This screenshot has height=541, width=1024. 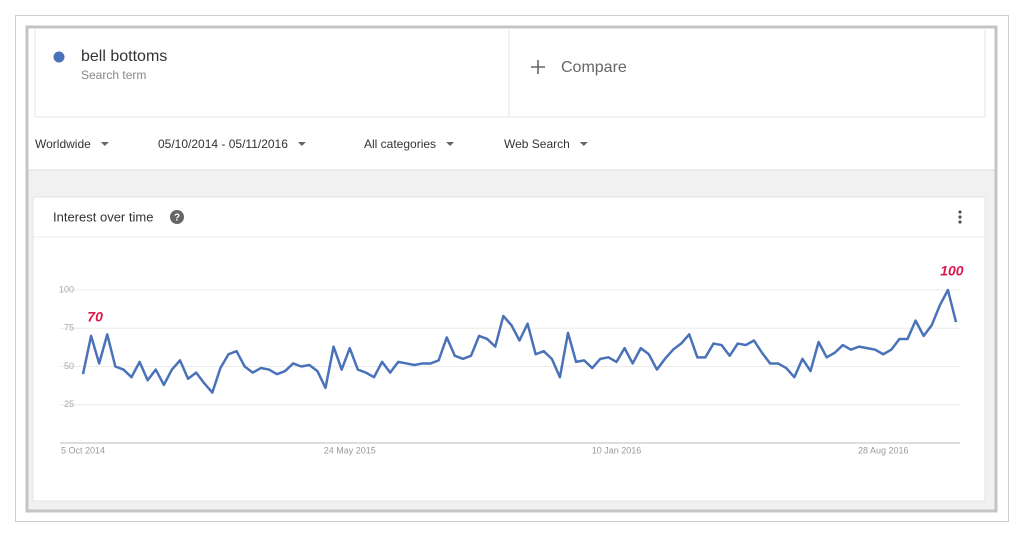 What do you see at coordinates (113, 75) in the screenshot?
I see `search-term-caption: Search term` at bounding box center [113, 75].